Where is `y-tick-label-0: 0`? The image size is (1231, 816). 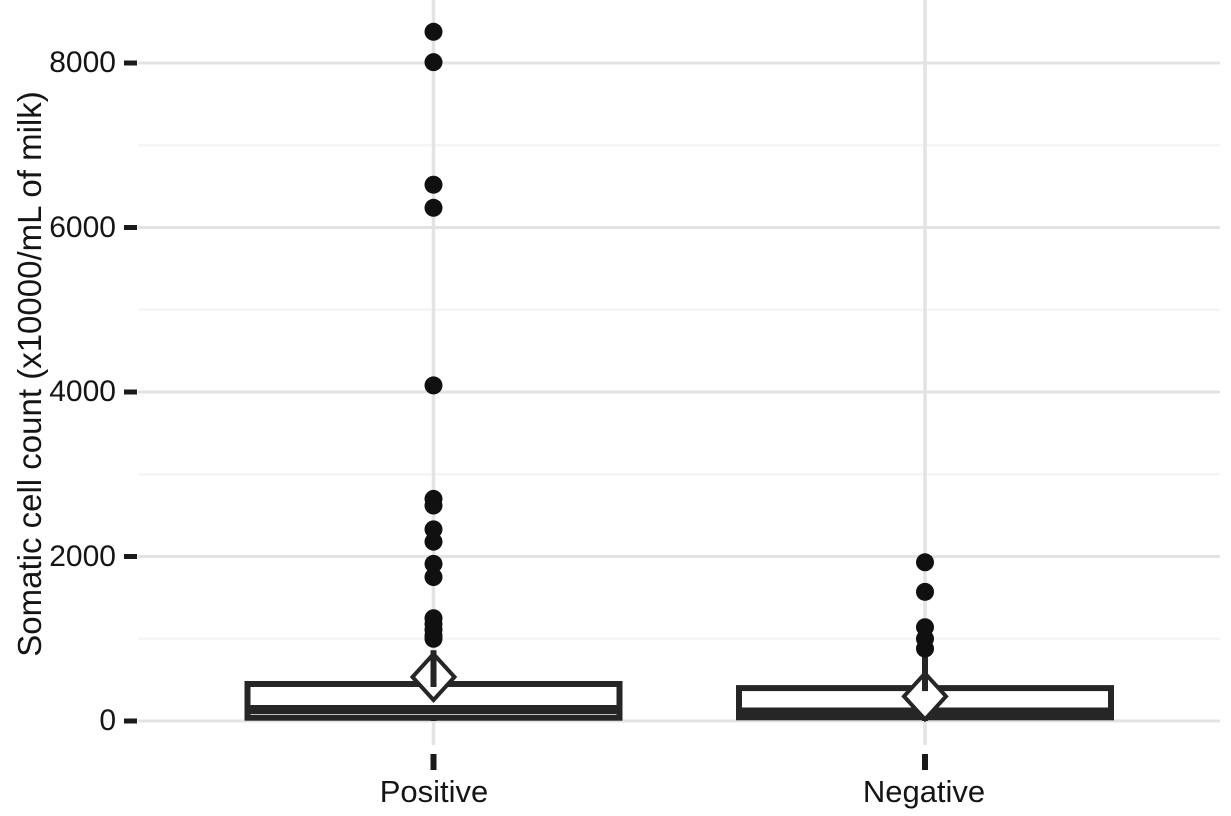 y-tick-label-0: 0 is located at coordinates (107, 720).